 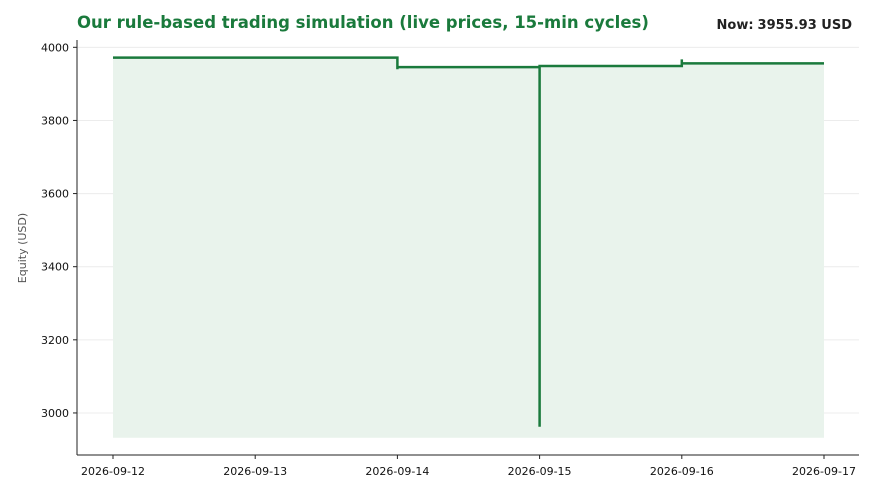 What do you see at coordinates (540, 471) in the screenshot?
I see `x-tick-label-2026-09-15: 2026-09-15` at bounding box center [540, 471].